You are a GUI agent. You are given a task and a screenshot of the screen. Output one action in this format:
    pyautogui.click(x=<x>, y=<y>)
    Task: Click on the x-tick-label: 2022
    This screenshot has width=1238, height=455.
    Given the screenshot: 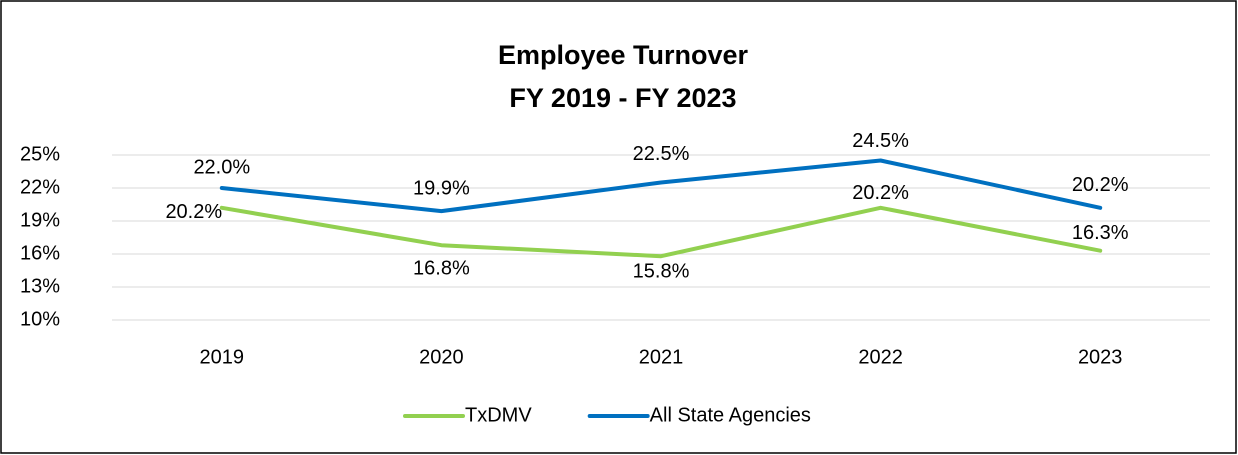 What is the action you would take?
    pyautogui.click(x=880, y=357)
    